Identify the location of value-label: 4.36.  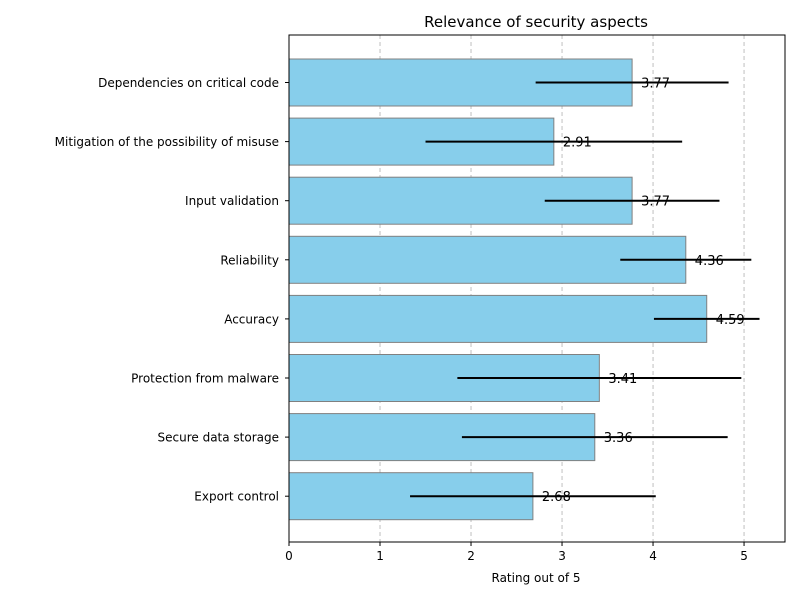
(709, 261).